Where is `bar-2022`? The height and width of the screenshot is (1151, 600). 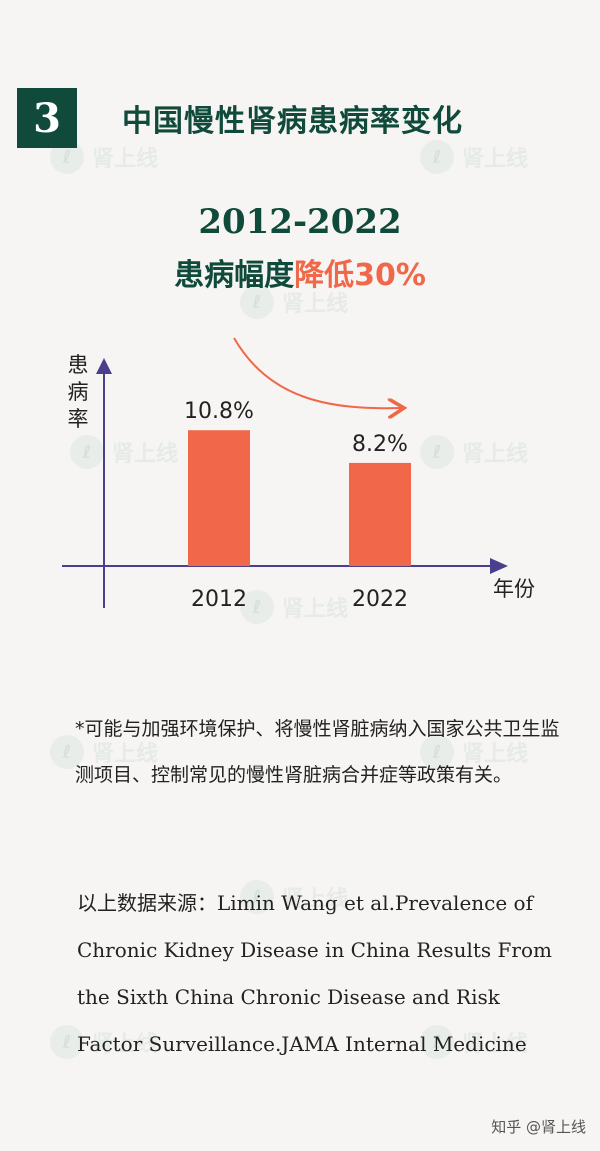 bar-2022 is located at coordinates (380, 514).